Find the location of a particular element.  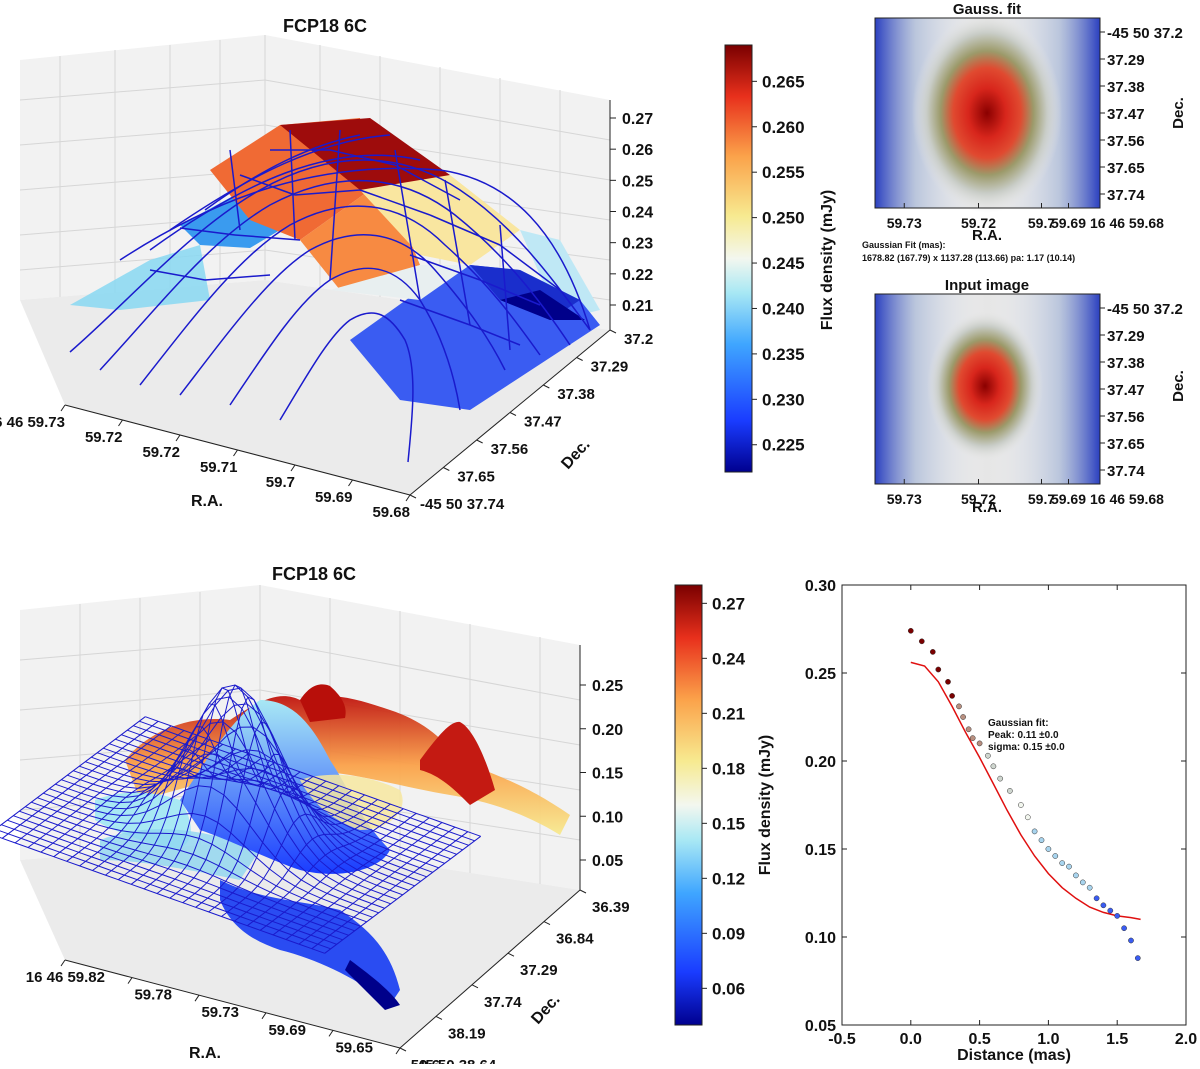

colorbar-tick-label: 0.15 is located at coordinates (728, 823).